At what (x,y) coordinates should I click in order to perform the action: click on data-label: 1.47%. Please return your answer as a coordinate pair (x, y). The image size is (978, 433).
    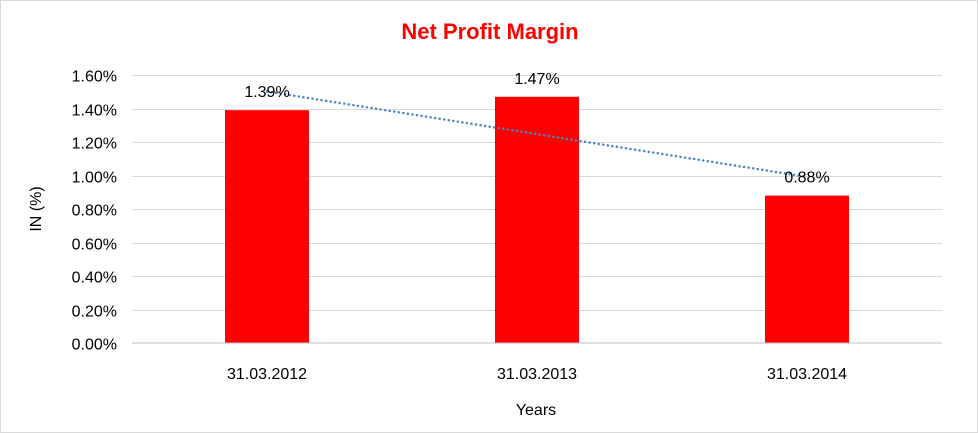
    Looking at the image, I should click on (536, 79).